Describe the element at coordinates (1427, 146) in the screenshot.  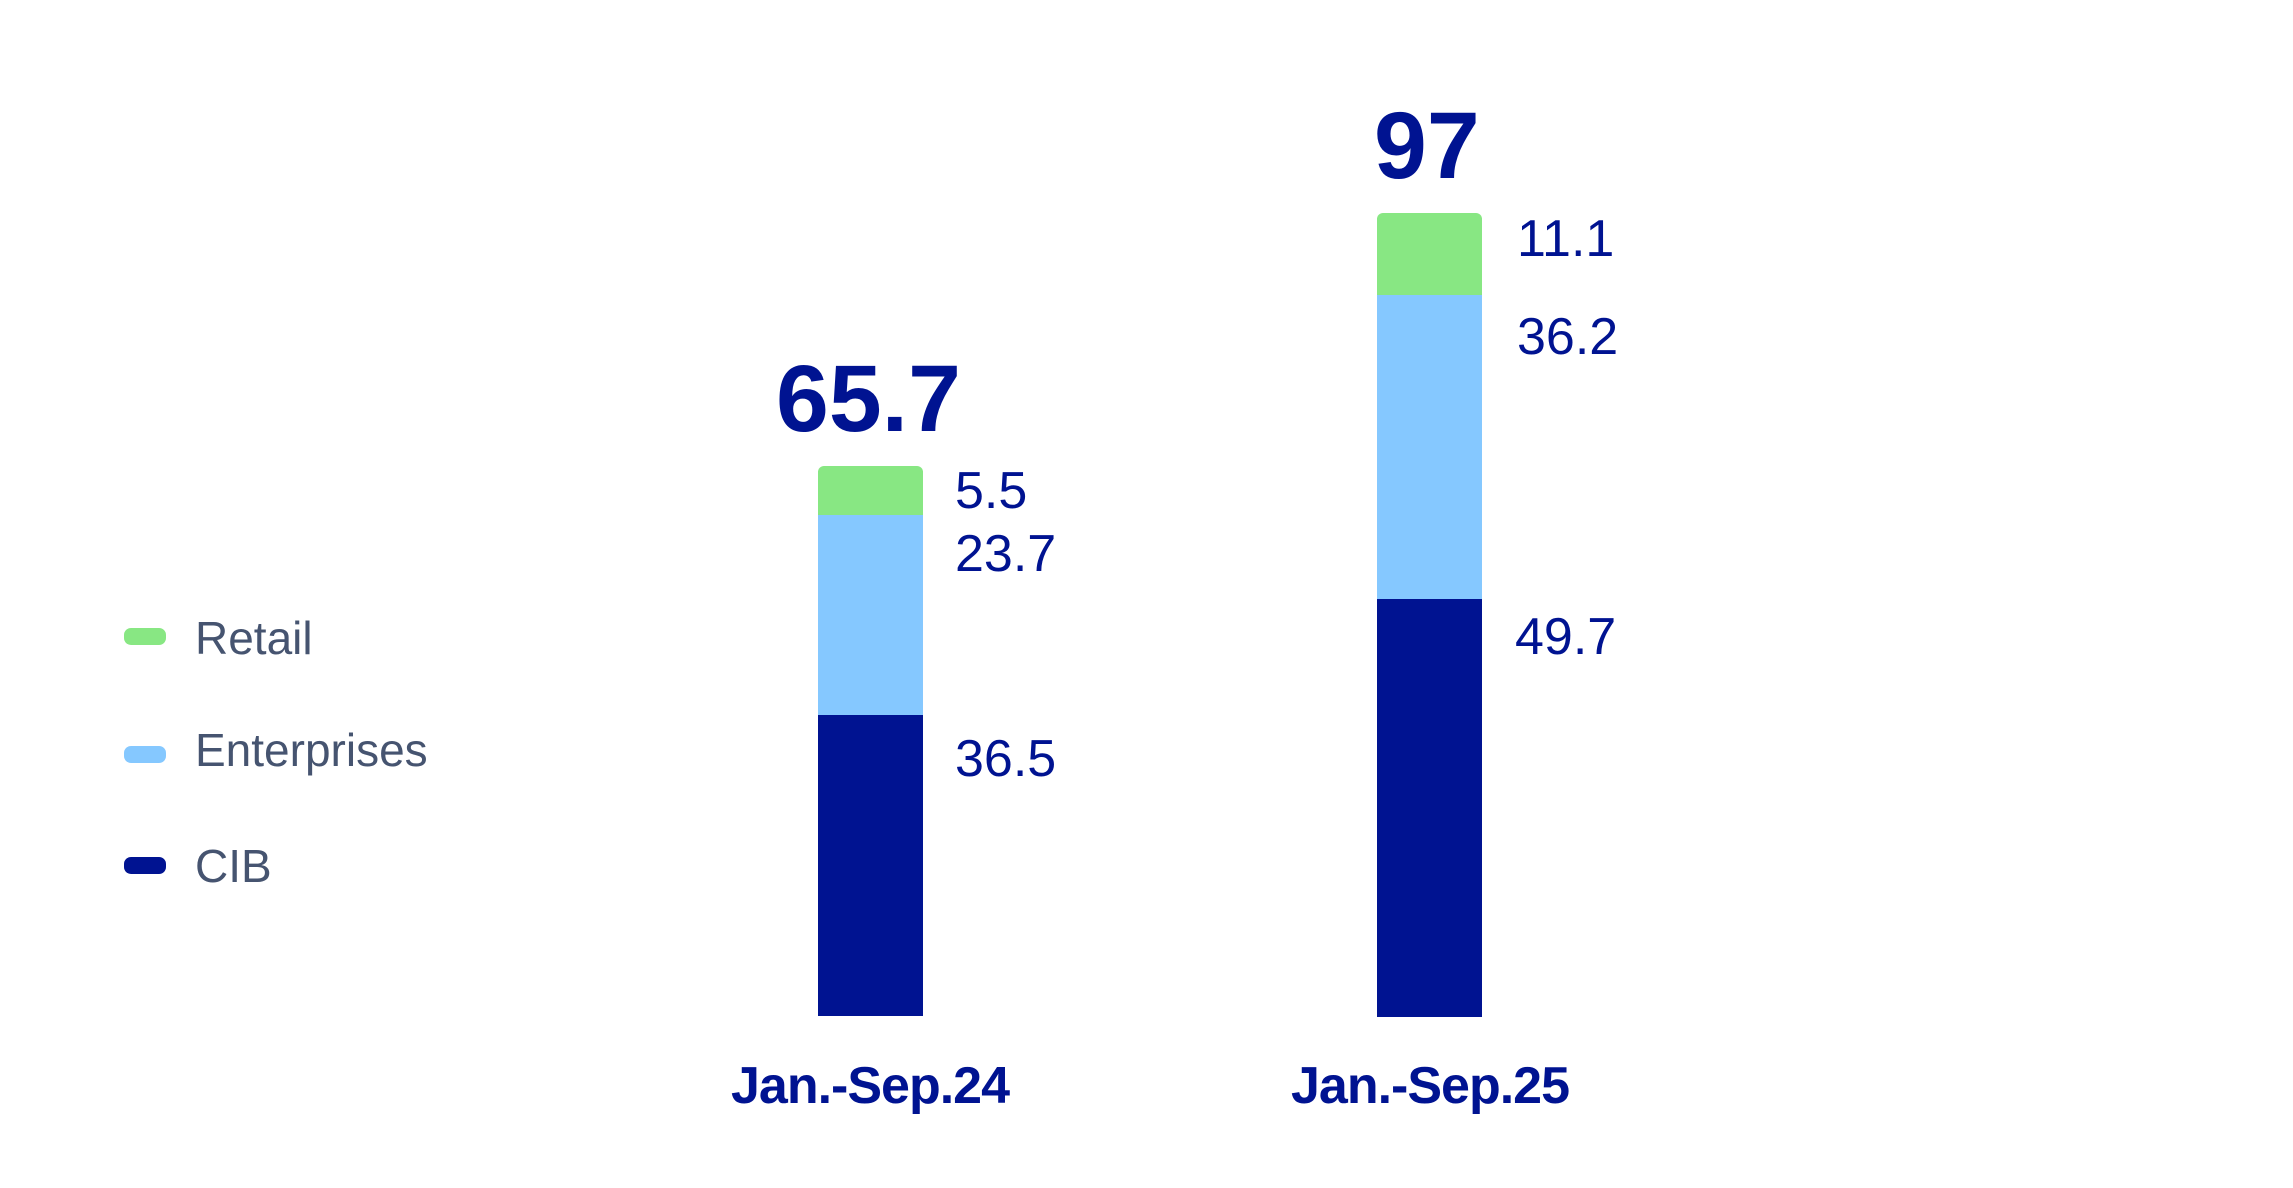
I see `bar-total-label: 97` at that location.